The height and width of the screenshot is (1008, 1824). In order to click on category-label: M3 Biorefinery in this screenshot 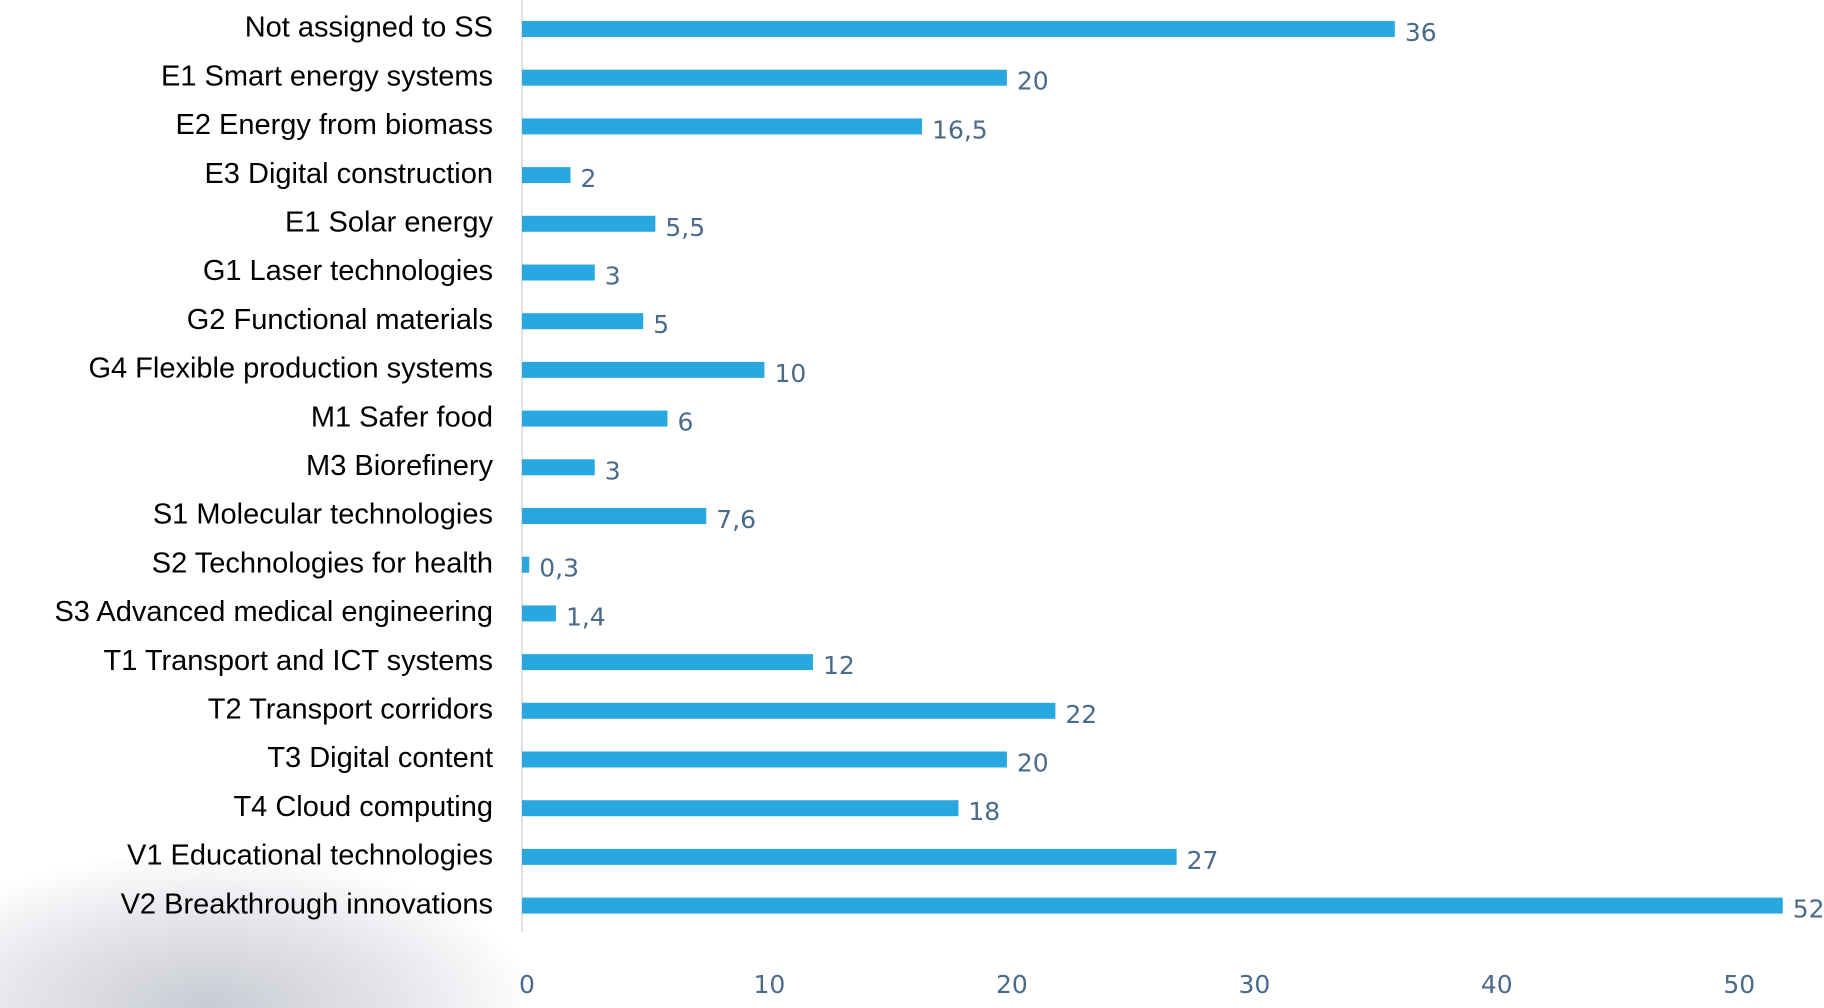, I will do `click(399, 466)`.